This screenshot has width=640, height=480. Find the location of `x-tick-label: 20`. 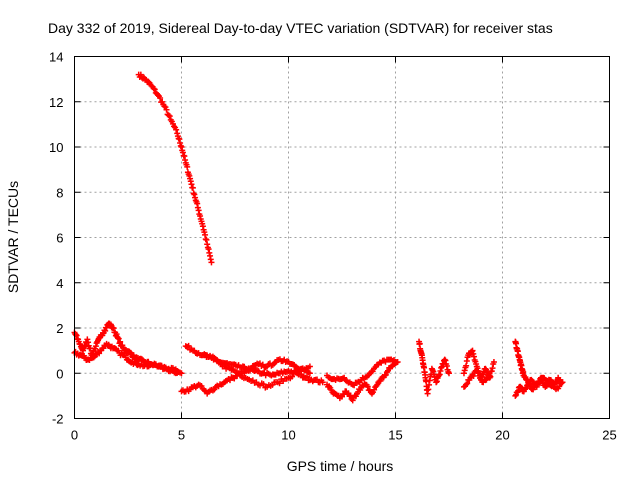

x-tick-label: 20 is located at coordinates (502, 435).